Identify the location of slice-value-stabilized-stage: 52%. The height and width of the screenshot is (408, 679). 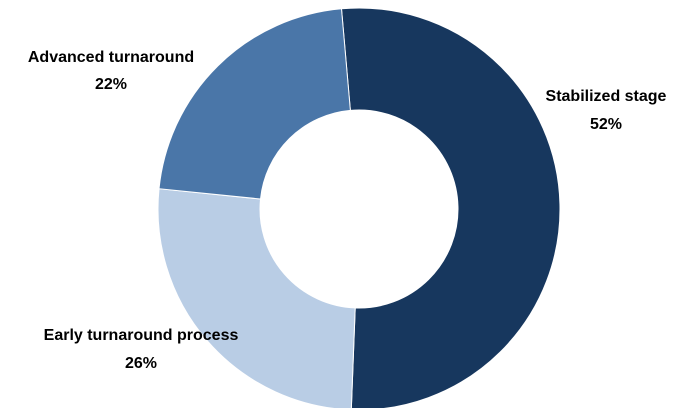
(606, 124).